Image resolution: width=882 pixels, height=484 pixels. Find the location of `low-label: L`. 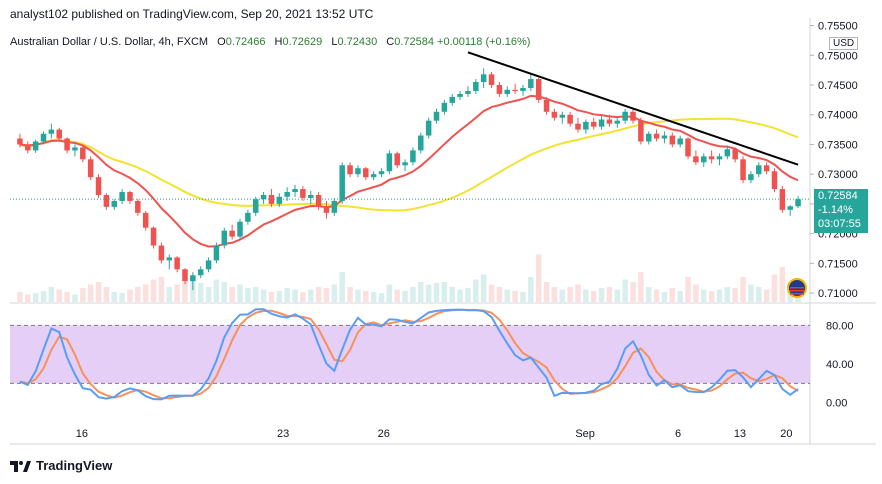

low-label: L is located at coordinates (334, 42).